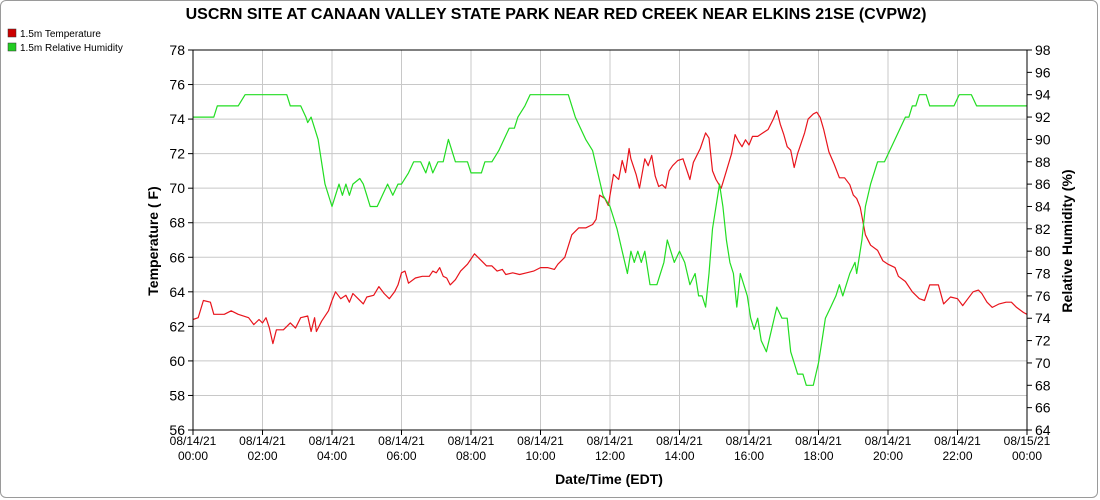 The height and width of the screenshot is (500, 1100). What do you see at coordinates (177, 257) in the screenshot?
I see `left-tick-label: 66` at bounding box center [177, 257].